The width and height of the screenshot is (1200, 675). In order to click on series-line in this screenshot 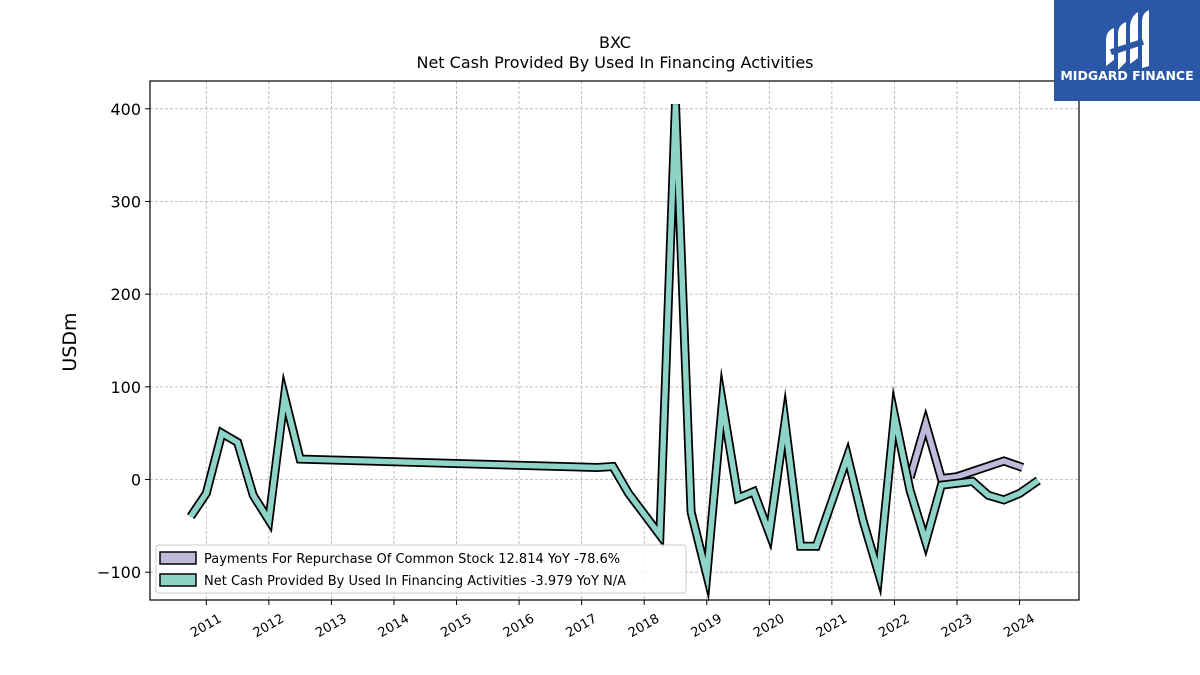, I will do `click(965, 447)`.